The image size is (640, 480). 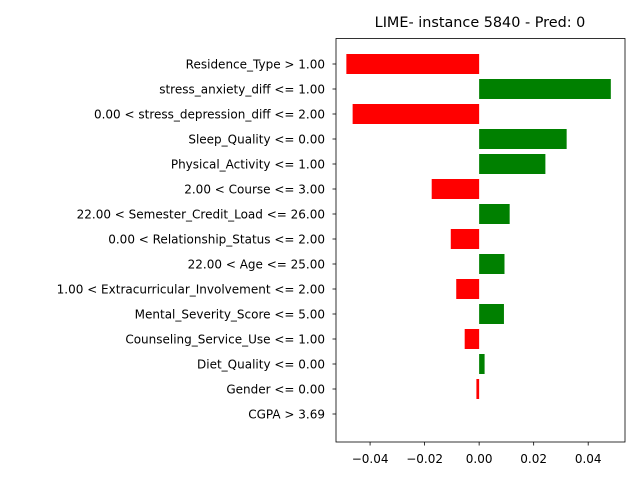 What do you see at coordinates (209, 115) in the screenshot?
I see `y-tick-label: 0.00 < stress_depression_diff <= 2.00` at bounding box center [209, 115].